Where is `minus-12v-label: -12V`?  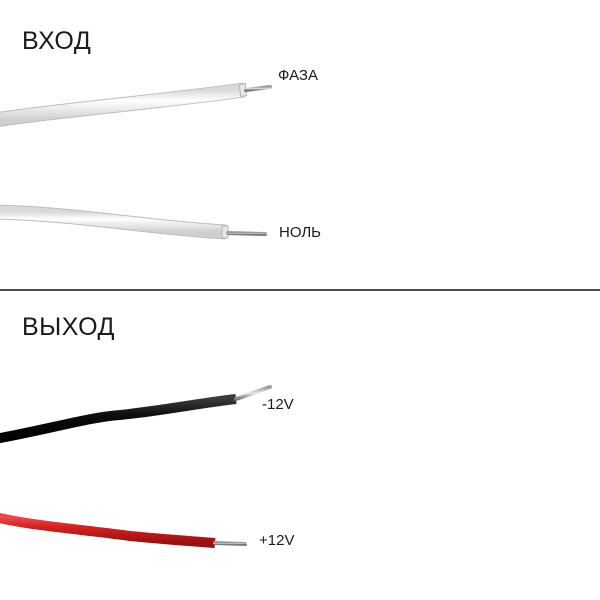
minus-12v-label: -12V is located at coordinates (278, 404).